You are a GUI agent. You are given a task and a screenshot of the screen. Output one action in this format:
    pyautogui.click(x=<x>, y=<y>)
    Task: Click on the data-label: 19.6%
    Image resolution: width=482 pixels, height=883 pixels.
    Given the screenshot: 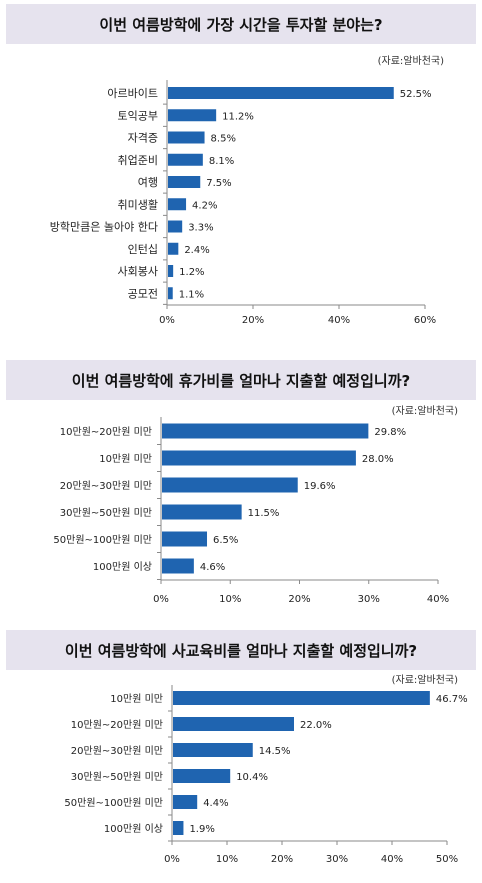 What is the action you would take?
    pyautogui.click(x=320, y=486)
    